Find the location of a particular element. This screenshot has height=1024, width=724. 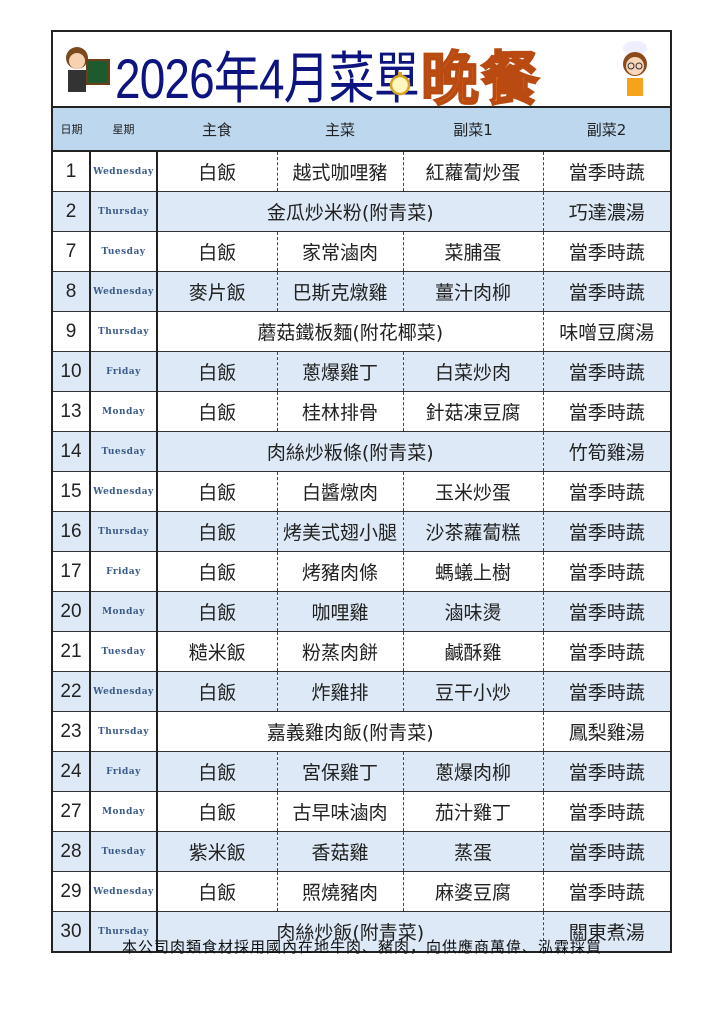

table-row: 8 Wednesday 麥片飯 巴斯克燉雞 薑汁肉柳 當季時蔬 is located at coordinates (361, 291).